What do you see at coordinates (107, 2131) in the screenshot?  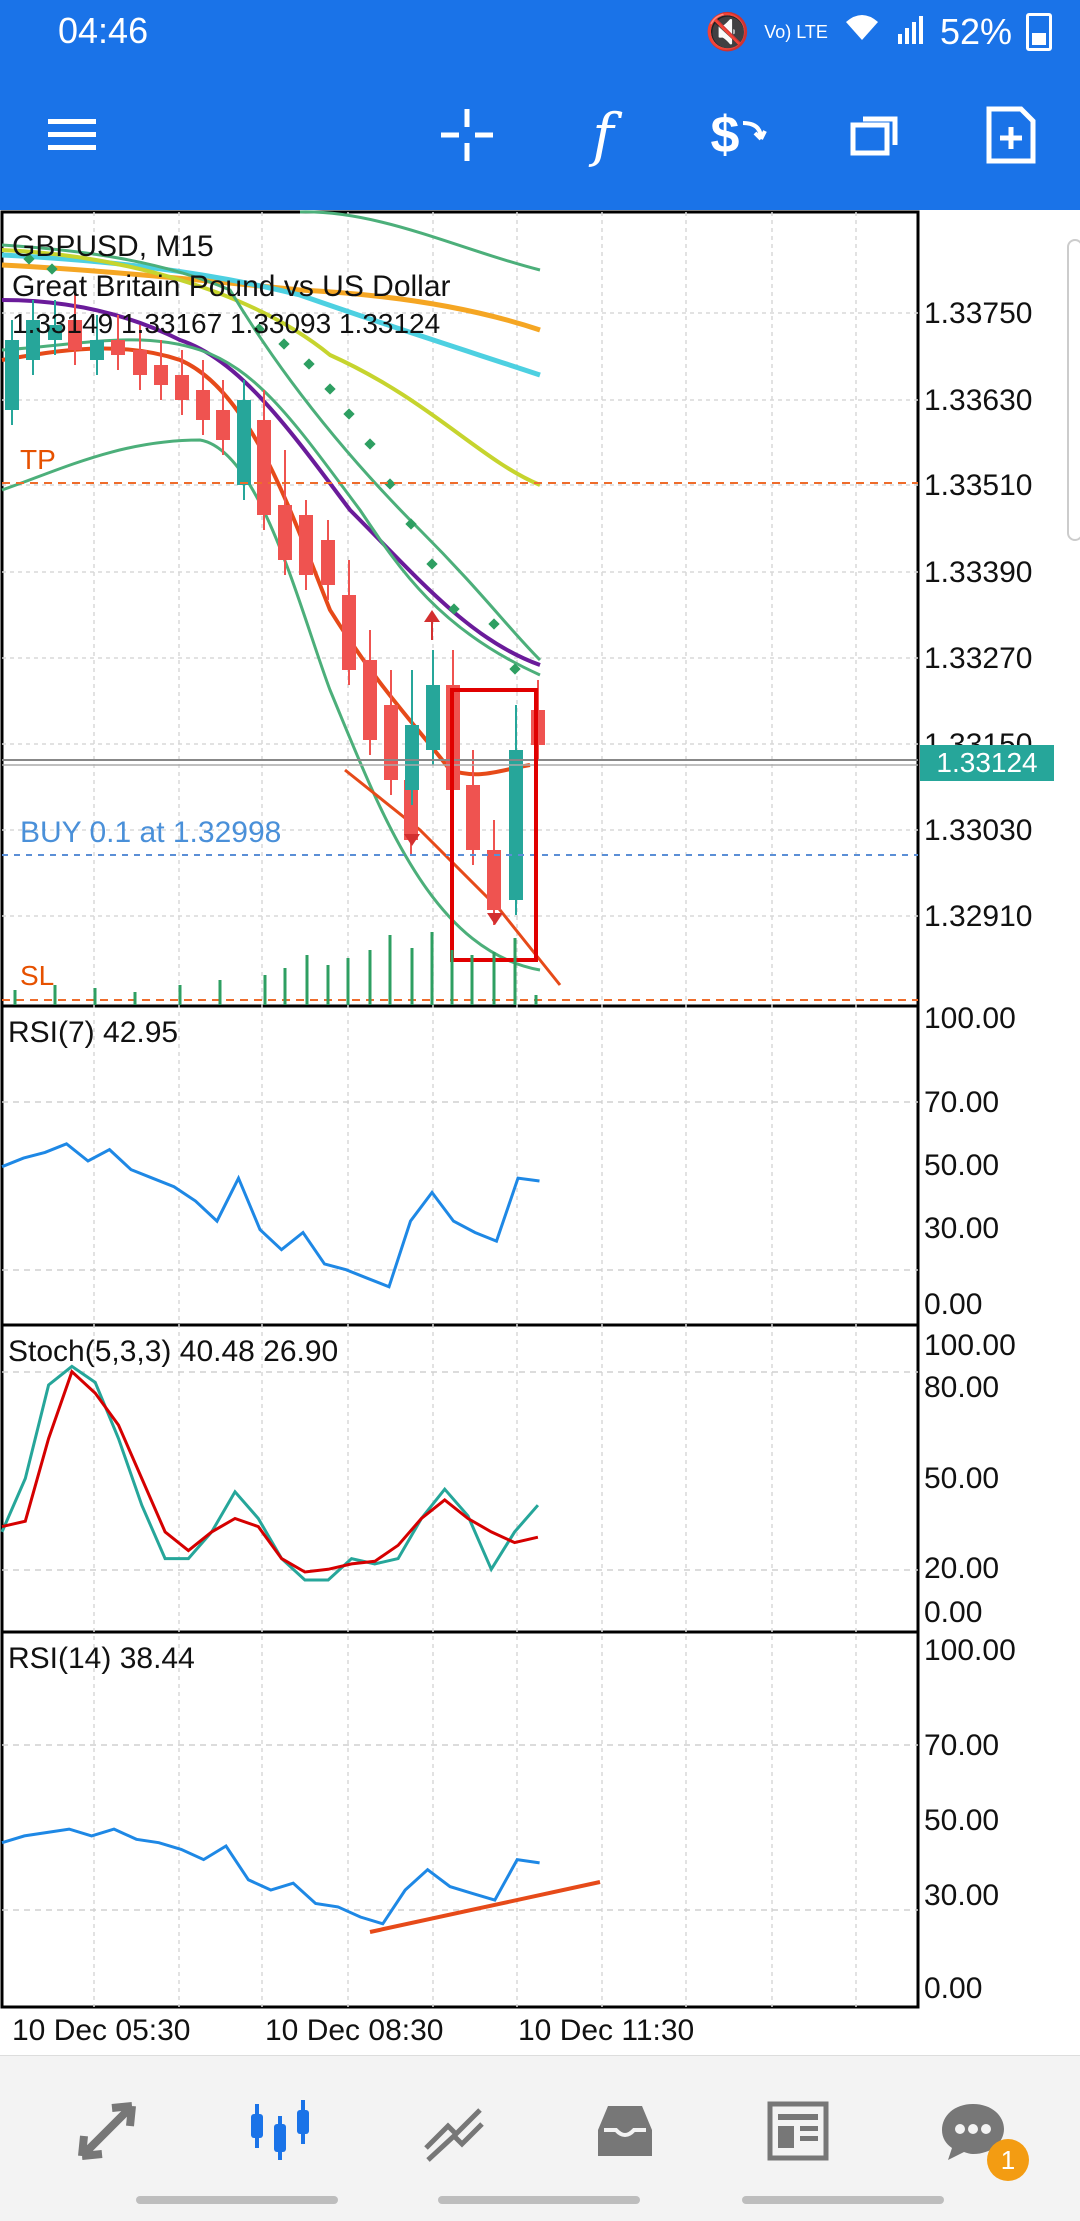 I see `quotes-icon` at bounding box center [107, 2131].